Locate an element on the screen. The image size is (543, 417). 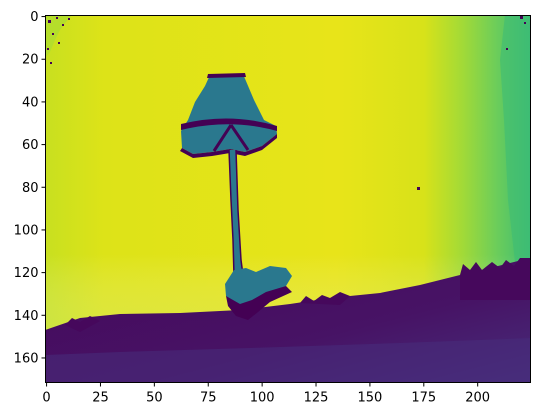
lamp-base-shadow is located at coordinates (259, 303).